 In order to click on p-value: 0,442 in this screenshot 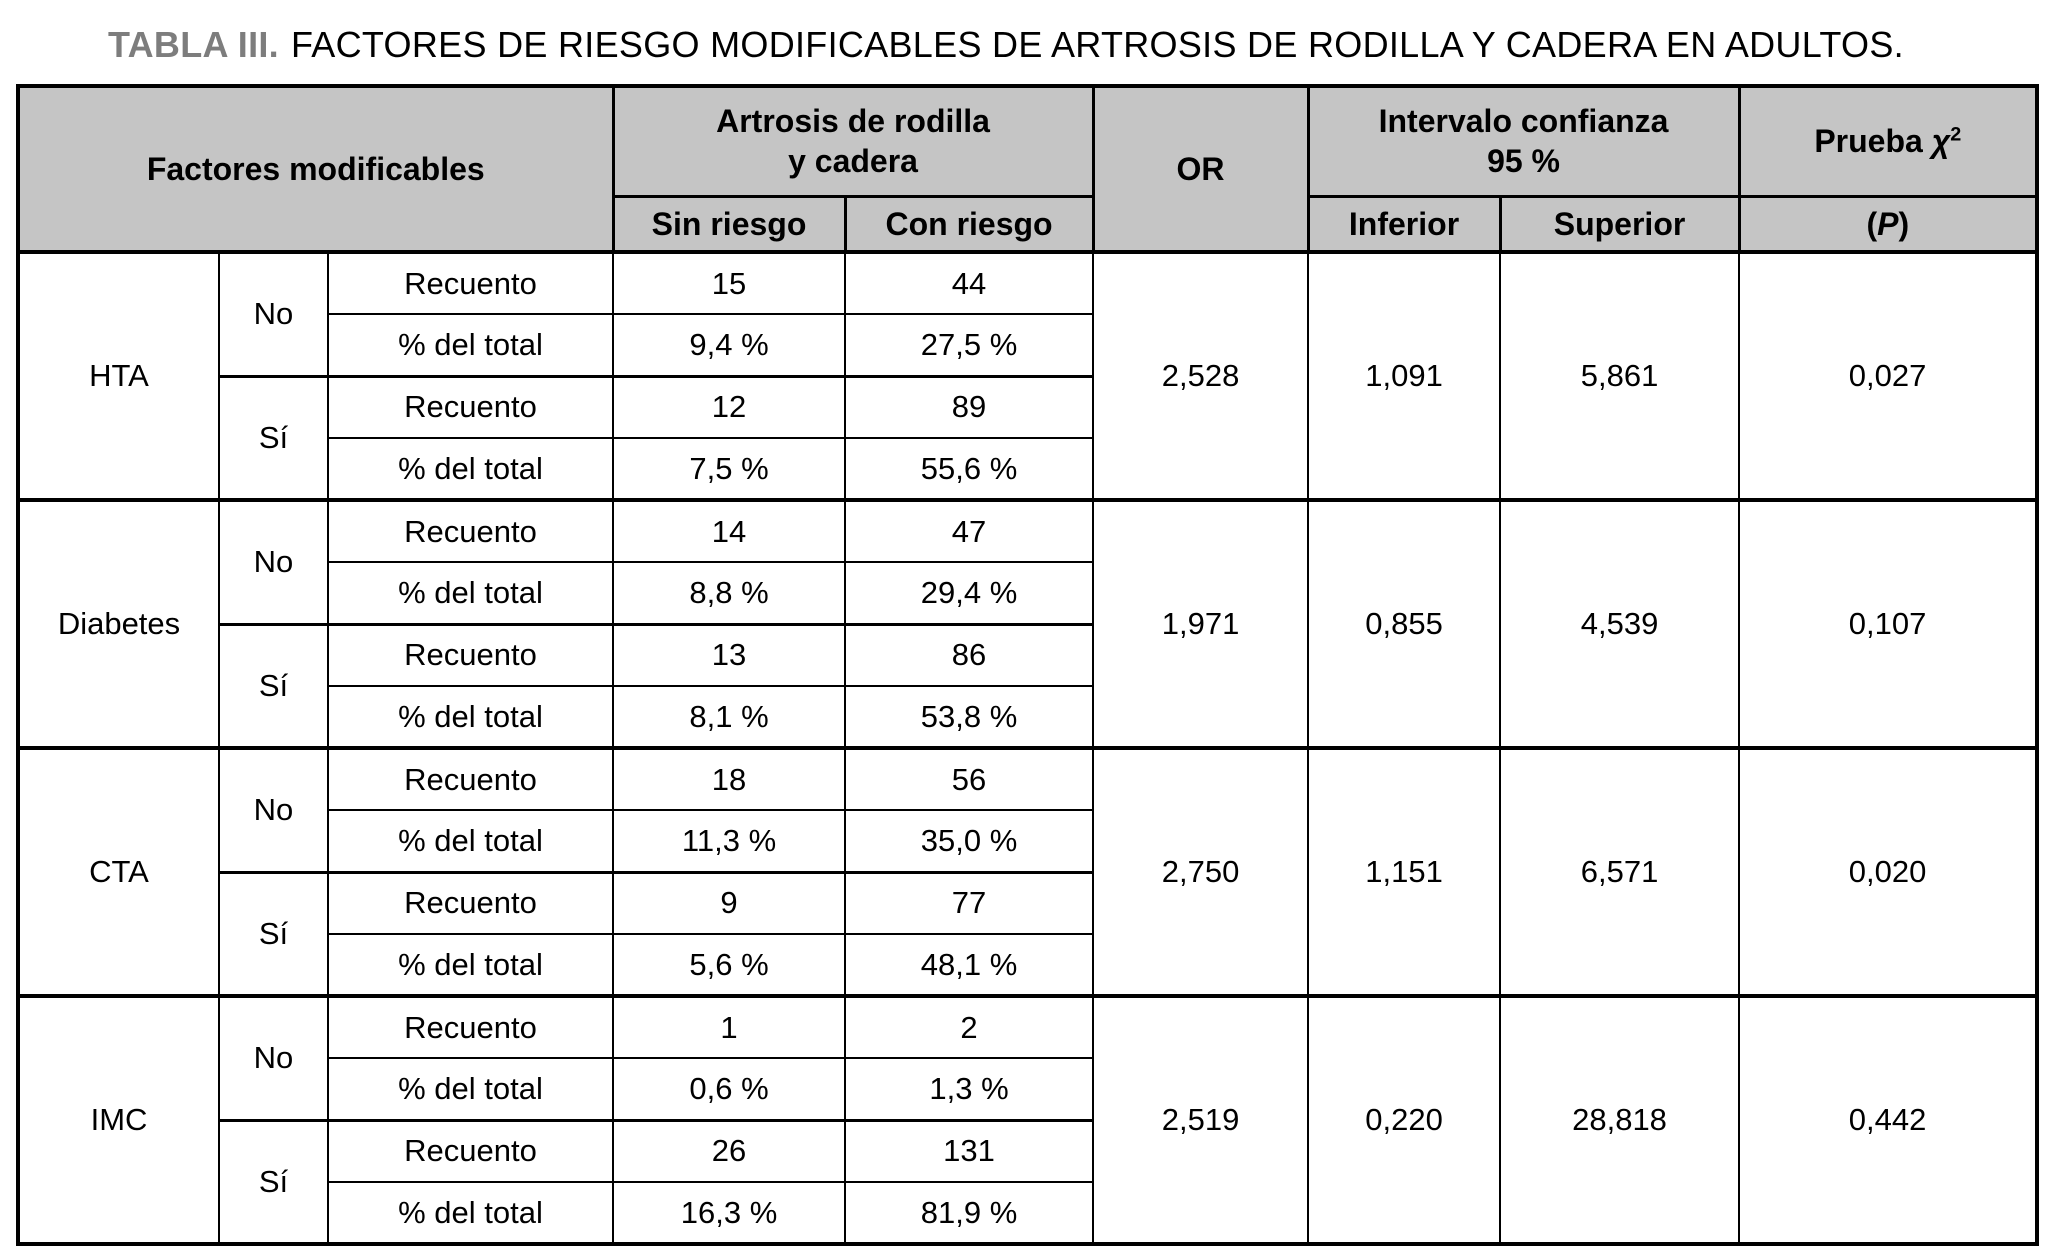, I will do `click(1888, 1119)`.